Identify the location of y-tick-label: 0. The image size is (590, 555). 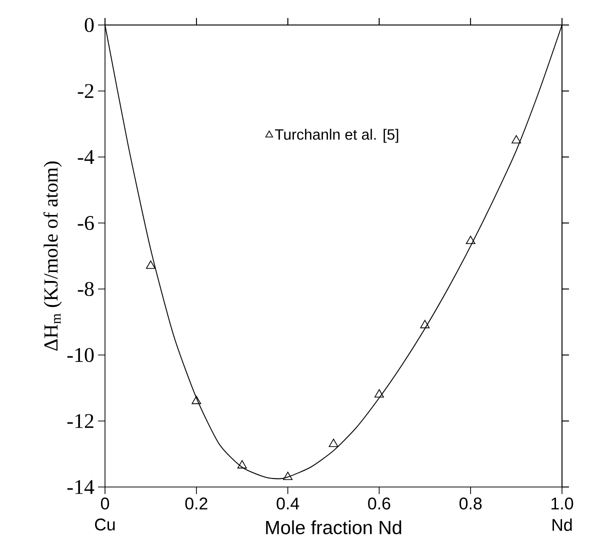
(89, 25).